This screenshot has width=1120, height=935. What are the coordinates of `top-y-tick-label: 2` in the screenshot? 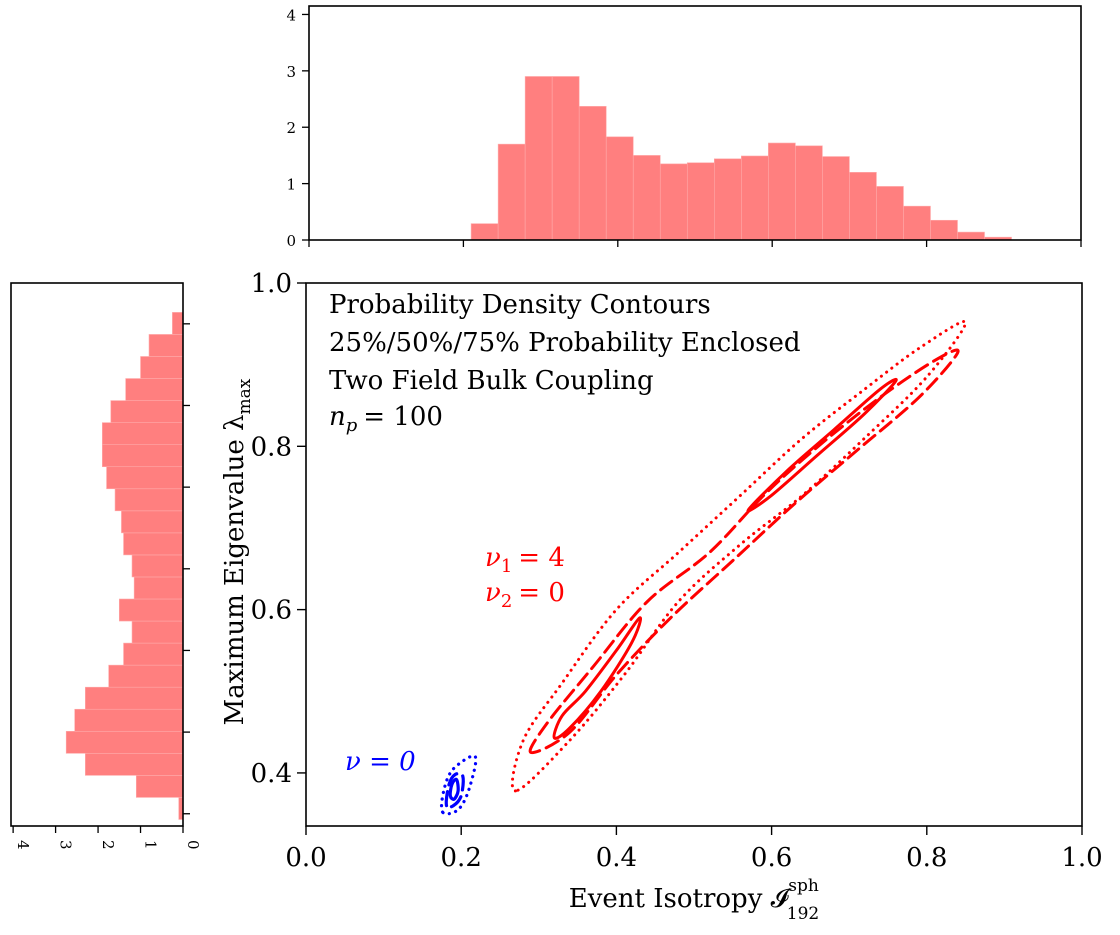 It's located at (291, 128).